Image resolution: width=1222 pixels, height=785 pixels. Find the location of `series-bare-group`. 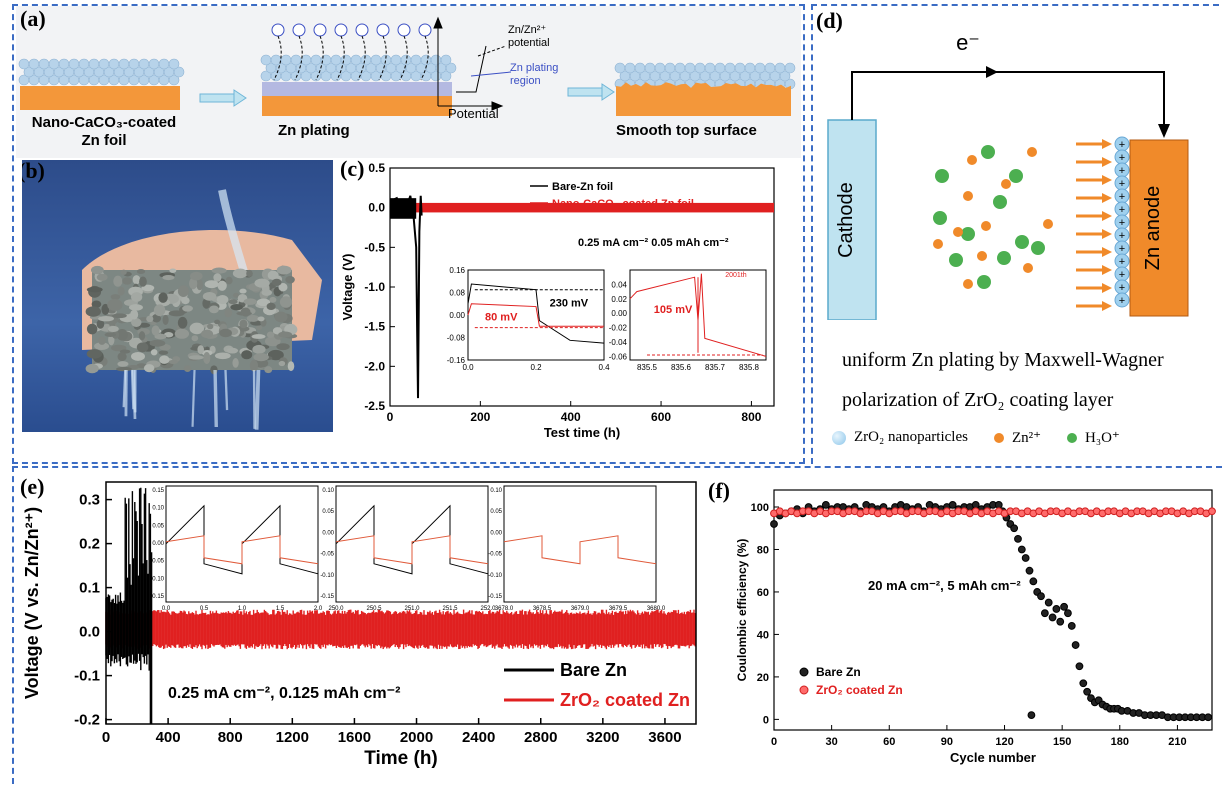

series-bare-group is located at coordinates (129, 605).